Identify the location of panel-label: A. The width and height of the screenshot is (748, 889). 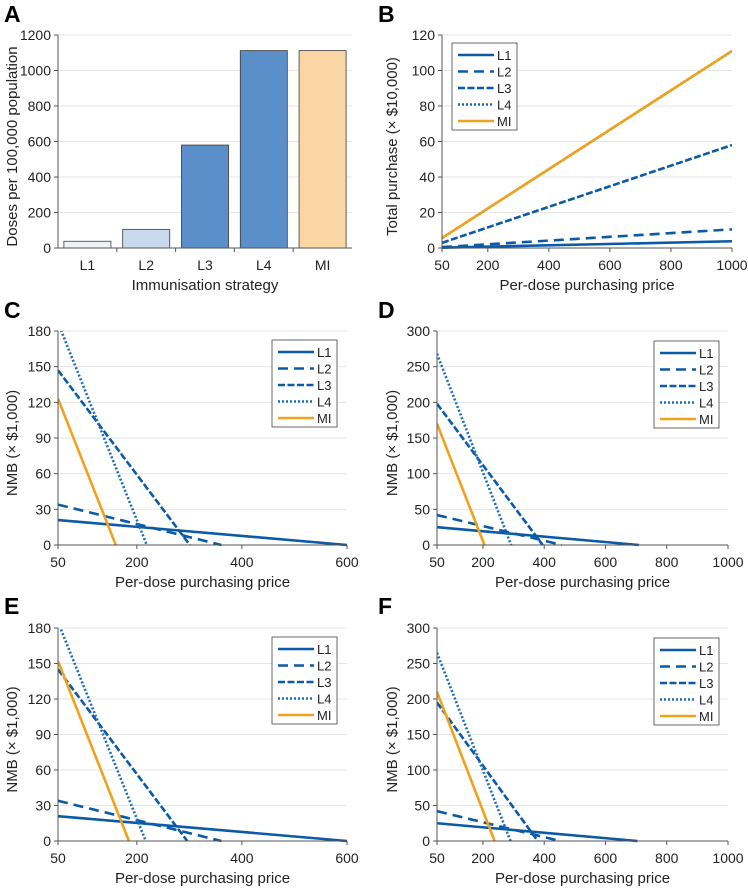
(12, 14).